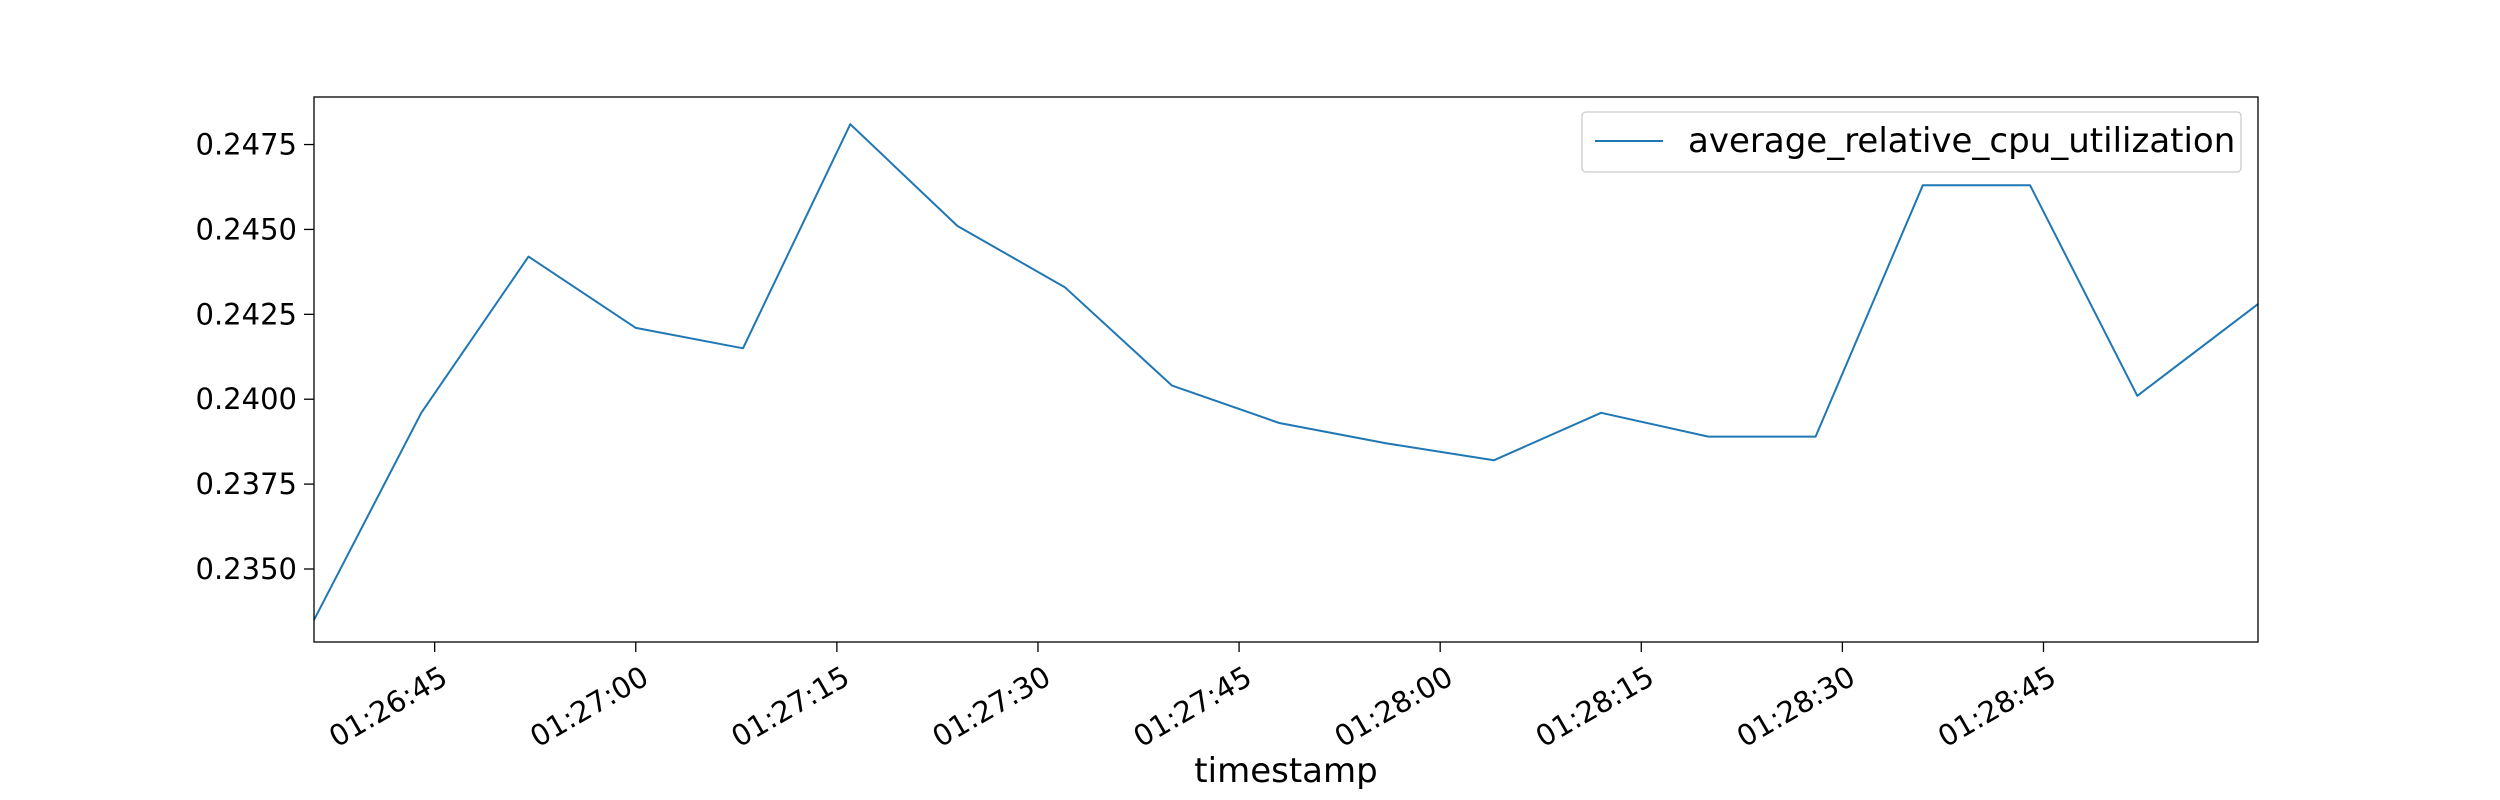  Describe the element at coordinates (1394, 706) in the screenshot. I see `x-tick-label: 01:28:00` at that location.